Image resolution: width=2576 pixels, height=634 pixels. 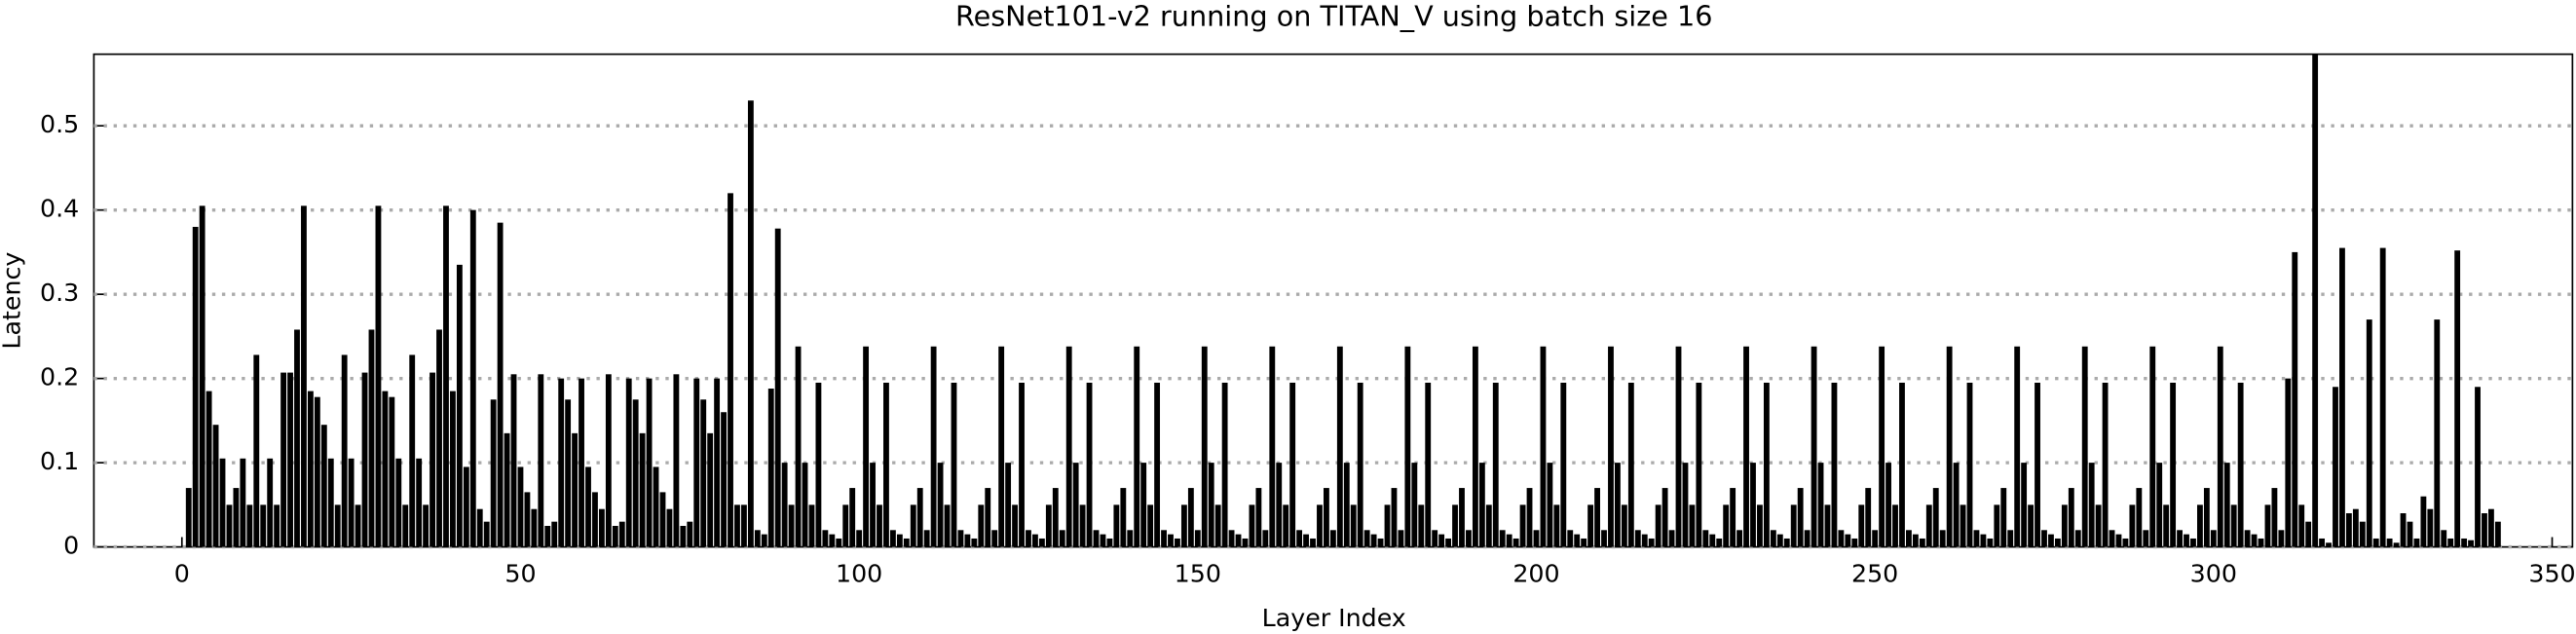 I want to click on x-tick-label: 50, so click(x=520, y=573).